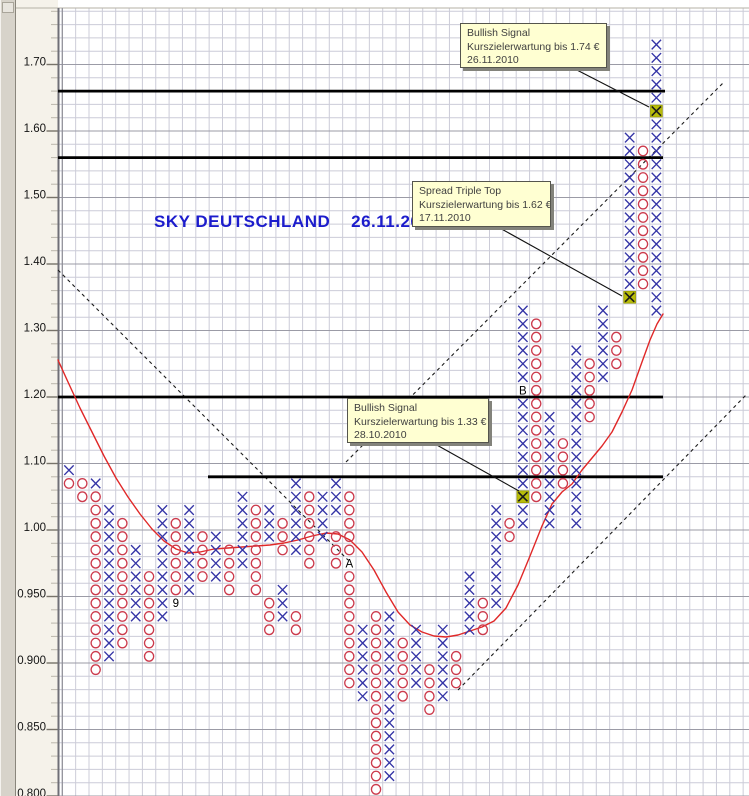 The image size is (749, 796). Describe the element at coordinates (533, 46) in the screenshot. I see `annotation-line: Kurszielerwartung bis 1.74 €` at that location.